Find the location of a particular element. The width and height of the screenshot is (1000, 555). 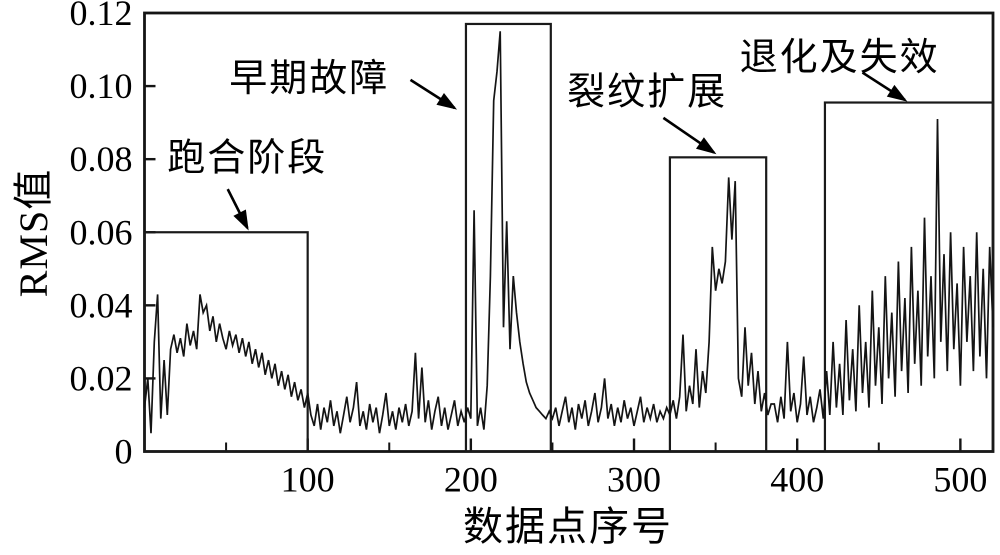

y-tick-label: 0.12 is located at coordinates (101, 16).